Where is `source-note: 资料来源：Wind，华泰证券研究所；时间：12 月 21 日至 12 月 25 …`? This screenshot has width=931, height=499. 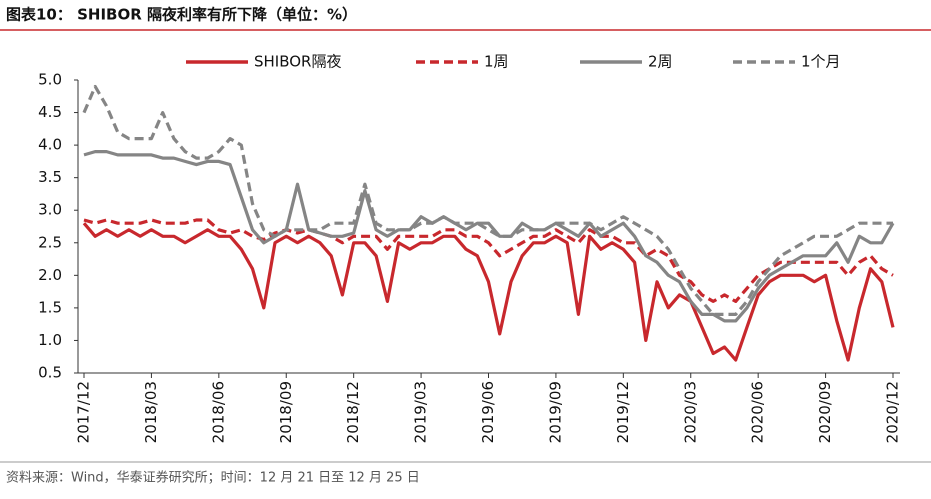
source-note: 资料来源：Wind，华泰证券研究所；时间：12 月 21 日至 12 月 25 … is located at coordinates (213, 478).